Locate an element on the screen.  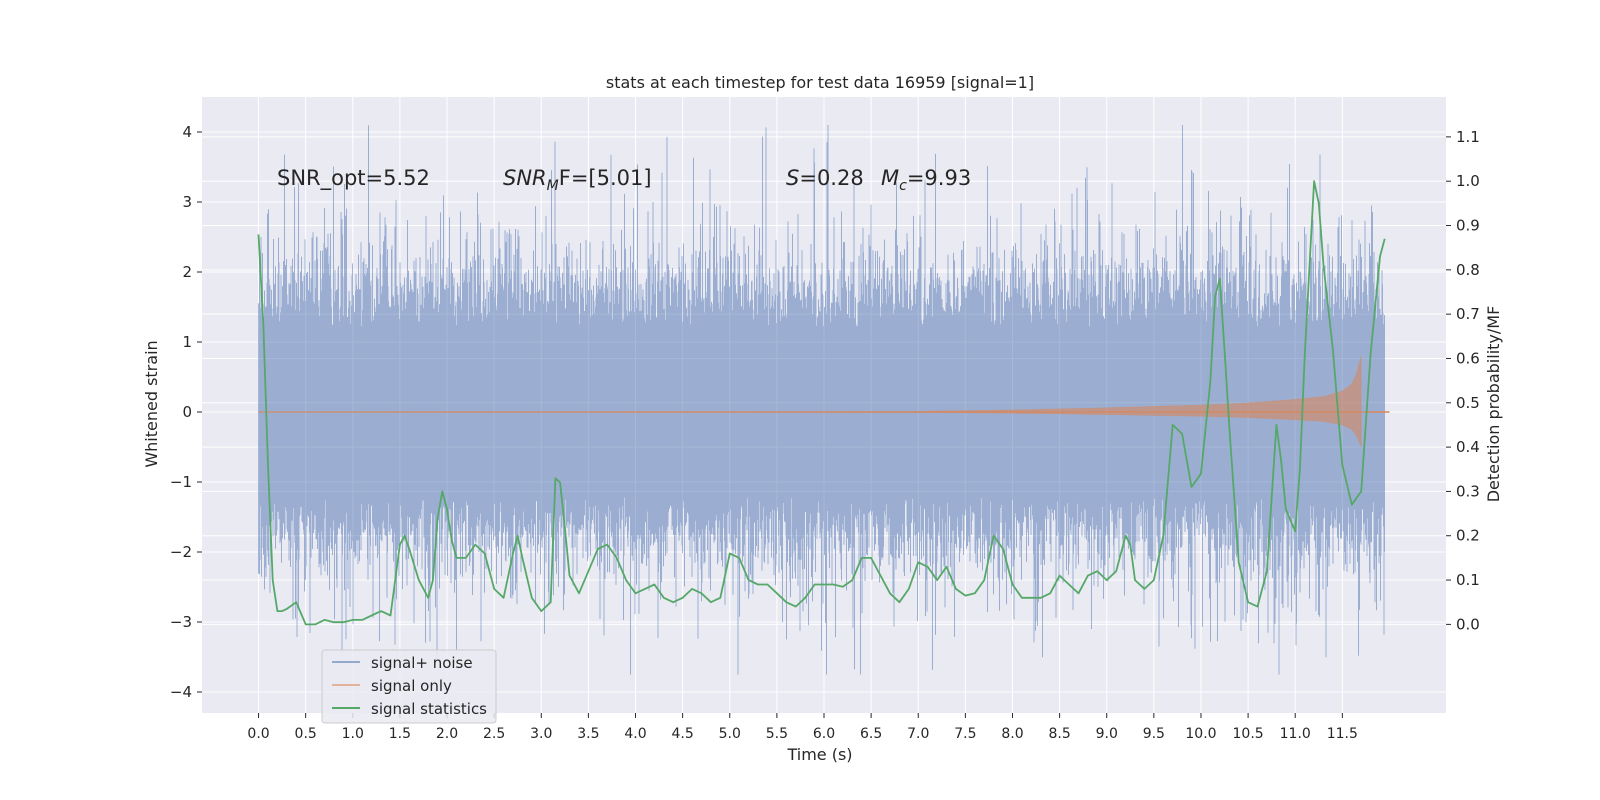
y-right-axis-label: Detection probability/MF is located at coordinates (1493, 404).